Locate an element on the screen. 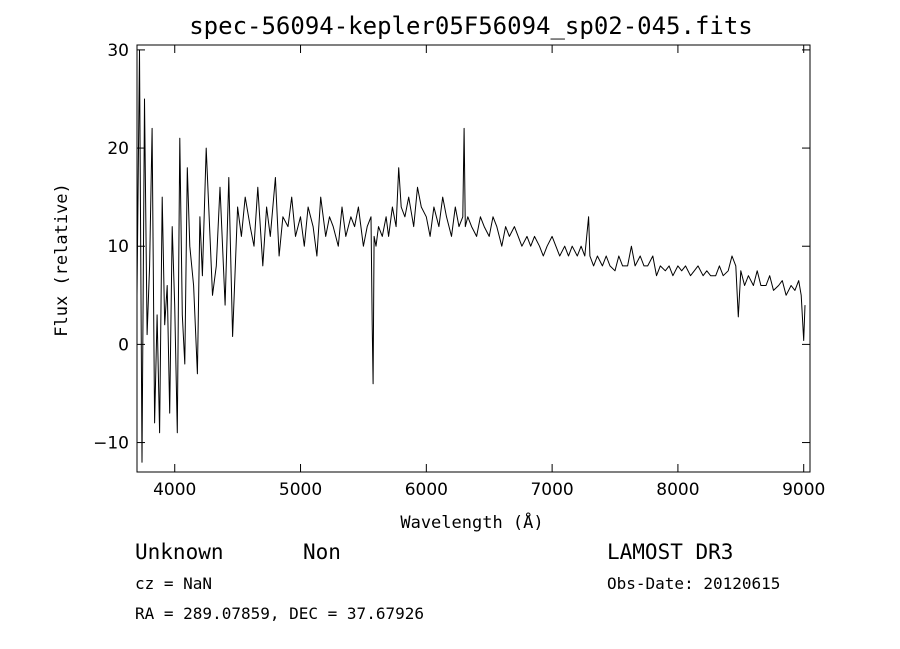  cz-text: cz = NaN is located at coordinates (173, 583).